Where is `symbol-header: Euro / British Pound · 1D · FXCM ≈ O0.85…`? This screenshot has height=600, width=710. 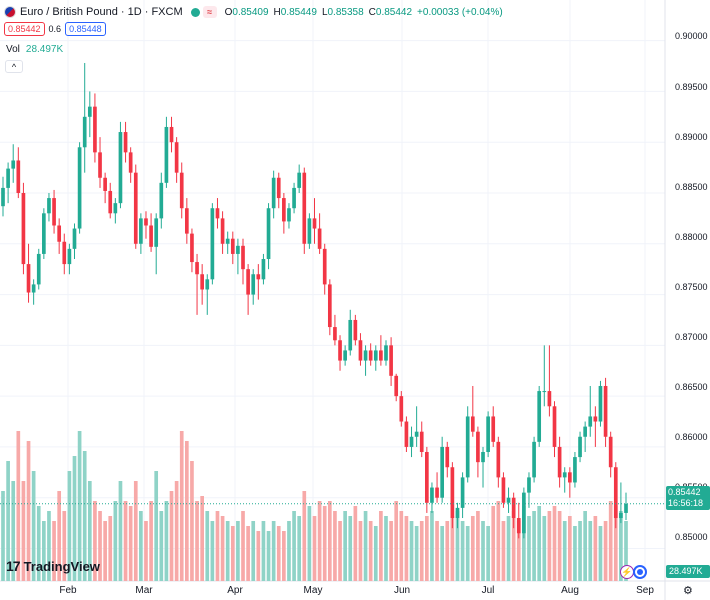 symbol-header: Euro / British Pound · 1D · FXCM ≈ O0.85… is located at coordinates (253, 12).